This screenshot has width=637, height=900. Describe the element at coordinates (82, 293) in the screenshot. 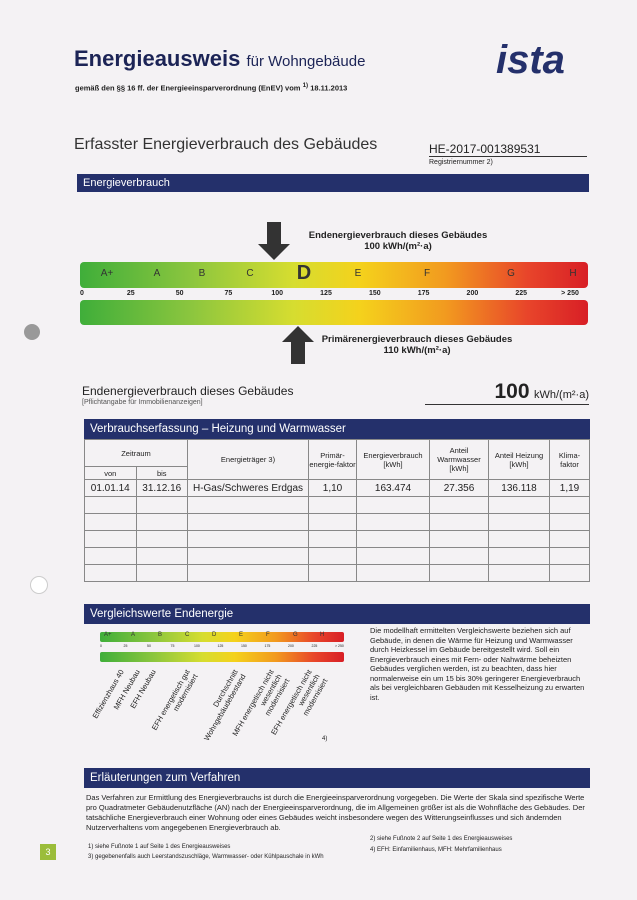

I see `tick-label: 0` at that location.